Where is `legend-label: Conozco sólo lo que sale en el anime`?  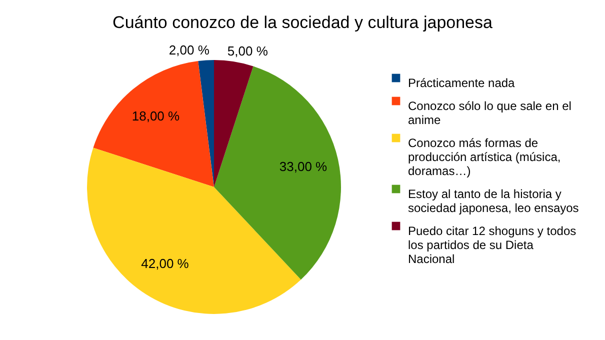 legend-label: Conozco sólo lo que sale en el anime is located at coordinates (490, 113).